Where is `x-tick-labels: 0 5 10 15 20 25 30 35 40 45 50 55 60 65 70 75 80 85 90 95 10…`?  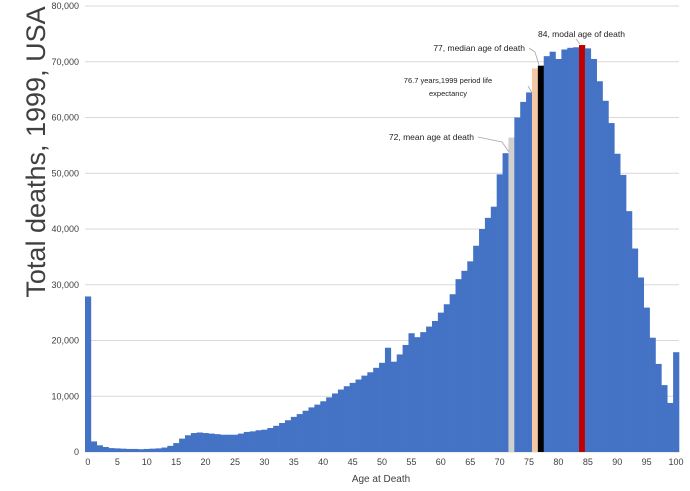
x-tick-labels: 0 5 10 15 20 25 30 35 40 45 50 55 60 65 70 75 80 85 90 95 10… is located at coordinates (384, 462).